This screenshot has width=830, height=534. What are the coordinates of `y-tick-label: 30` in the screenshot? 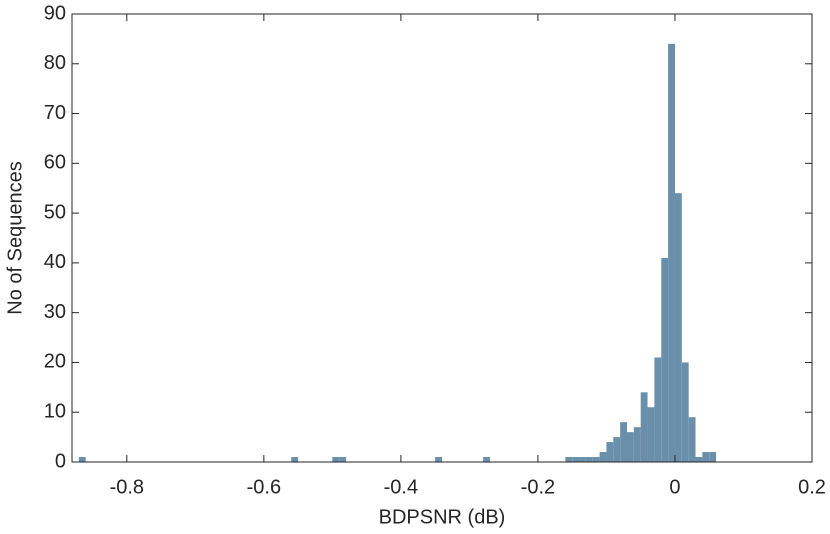 It's located at (55, 312).